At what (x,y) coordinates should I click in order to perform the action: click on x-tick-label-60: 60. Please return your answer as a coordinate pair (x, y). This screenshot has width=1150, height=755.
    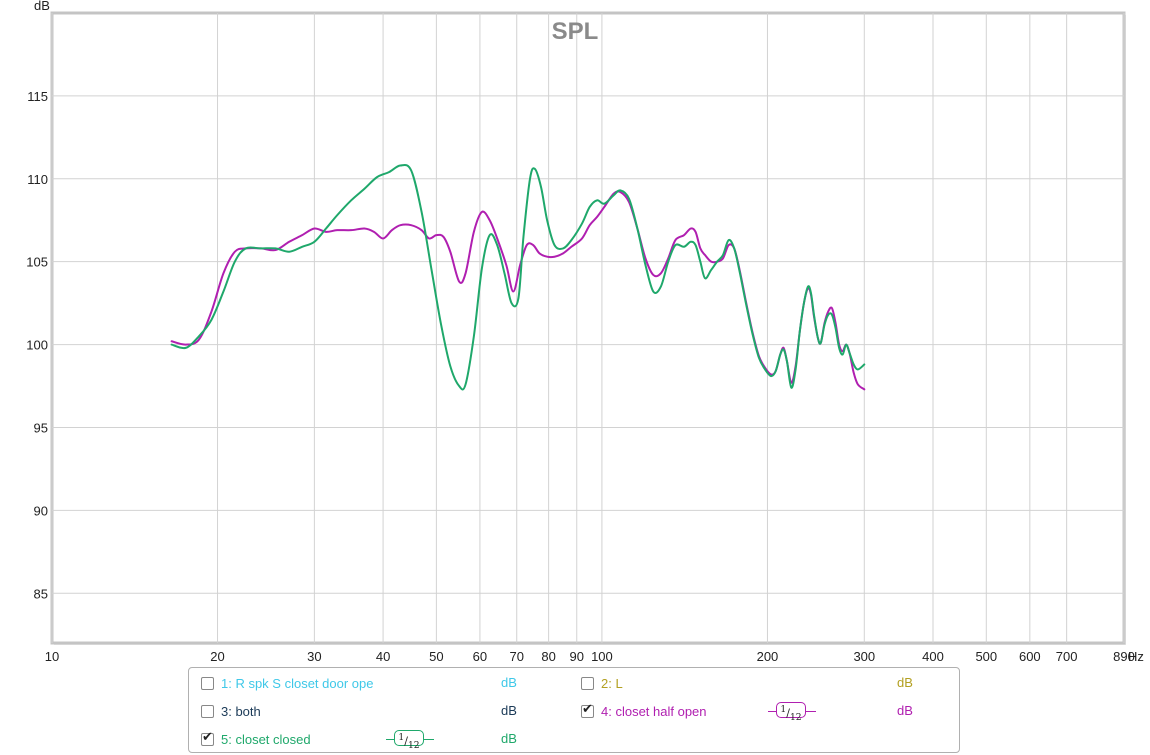
    Looking at the image, I should click on (480, 656).